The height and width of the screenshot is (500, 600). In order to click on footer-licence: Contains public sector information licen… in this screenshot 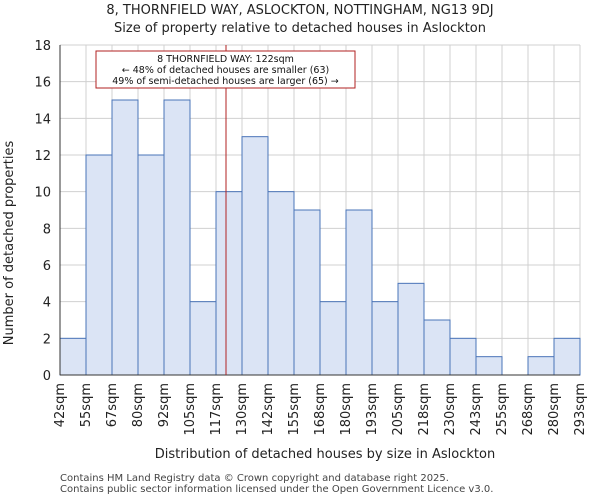, I will do `click(277, 489)`.